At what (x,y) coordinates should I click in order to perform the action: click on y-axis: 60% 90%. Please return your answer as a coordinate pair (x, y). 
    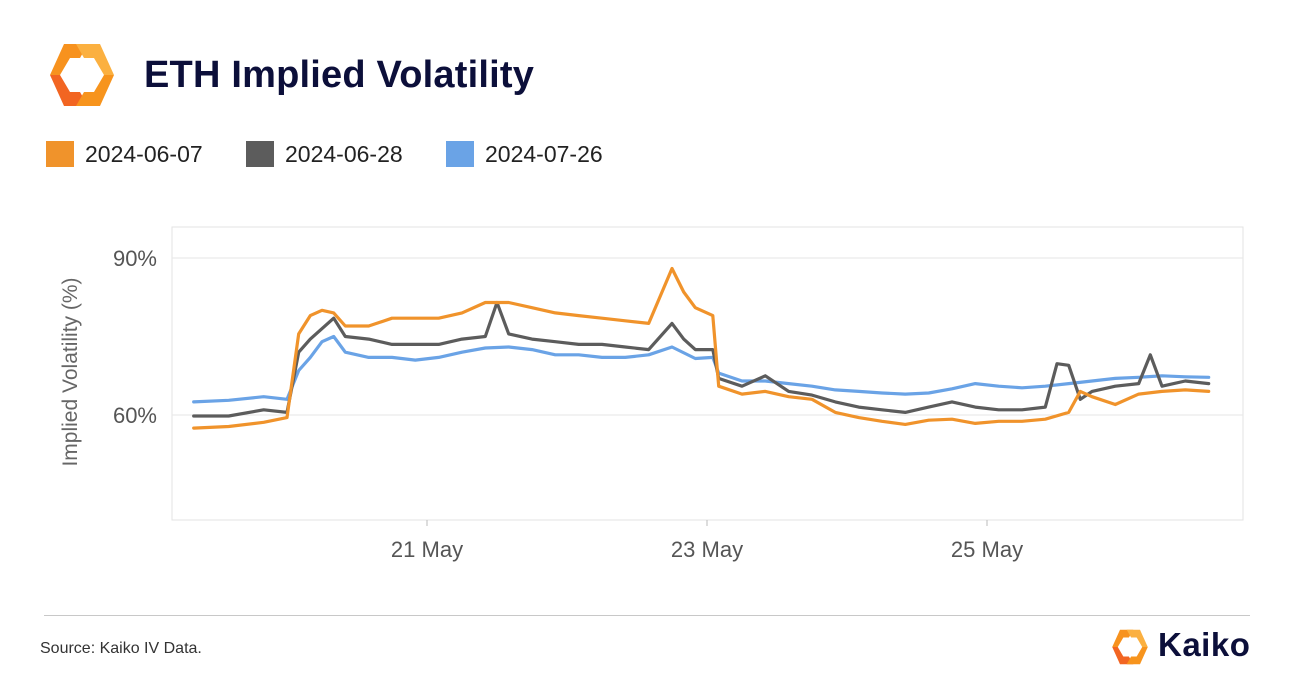
    Looking at the image, I should click on (135, 337).